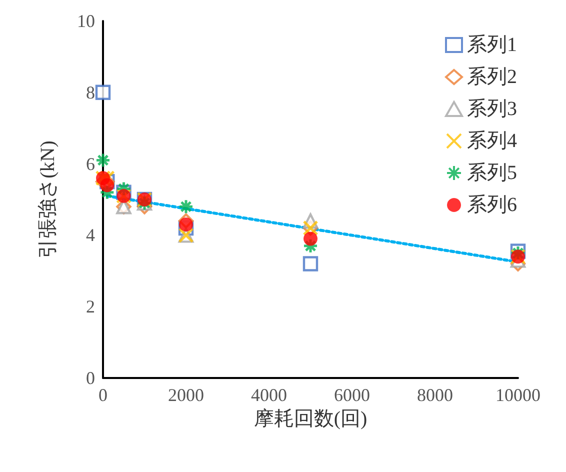 Image resolution: width=566 pixels, height=472 pixels. What do you see at coordinates (90, 235) in the screenshot?
I see `y-tick-label: 4` at bounding box center [90, 235].